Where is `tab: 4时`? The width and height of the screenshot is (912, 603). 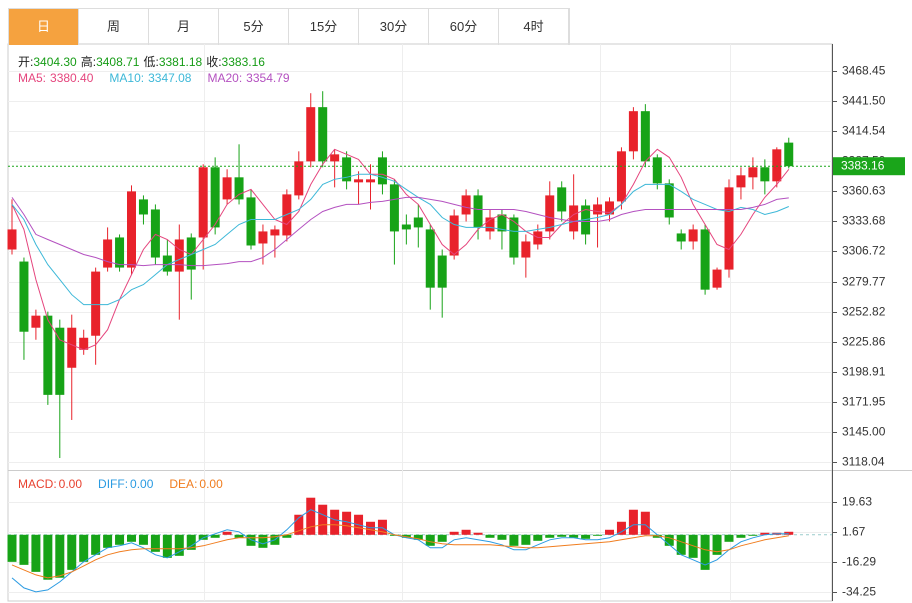 tab: 4时 is located at coordinates (534, 27).